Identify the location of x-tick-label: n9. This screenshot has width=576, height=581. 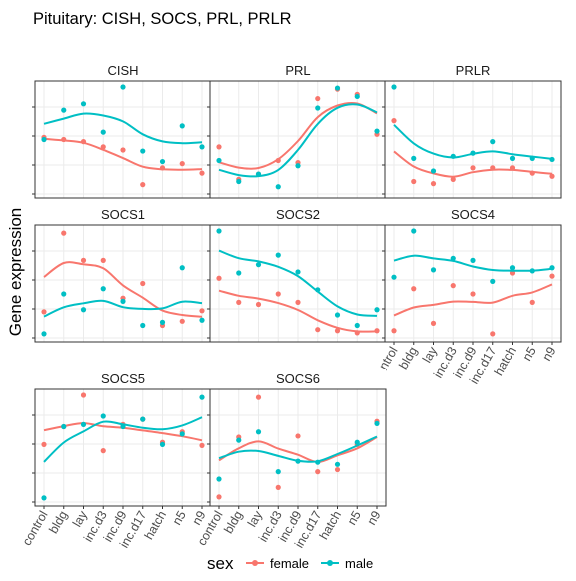
(199, 517).